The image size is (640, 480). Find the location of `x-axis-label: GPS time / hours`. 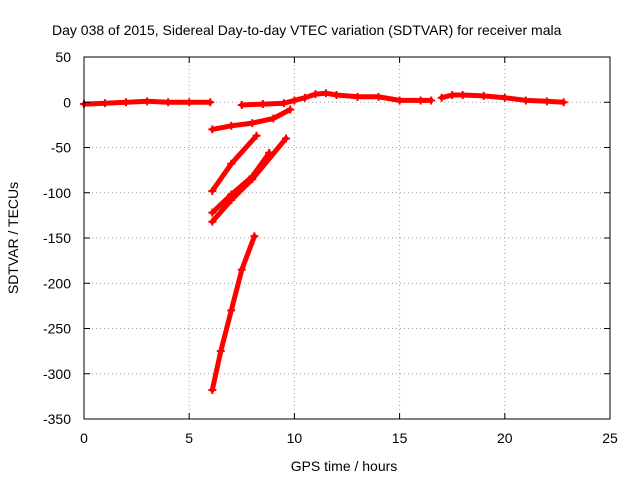

x-axis-label: GPS time / hours is located at coordinates (344, 466).